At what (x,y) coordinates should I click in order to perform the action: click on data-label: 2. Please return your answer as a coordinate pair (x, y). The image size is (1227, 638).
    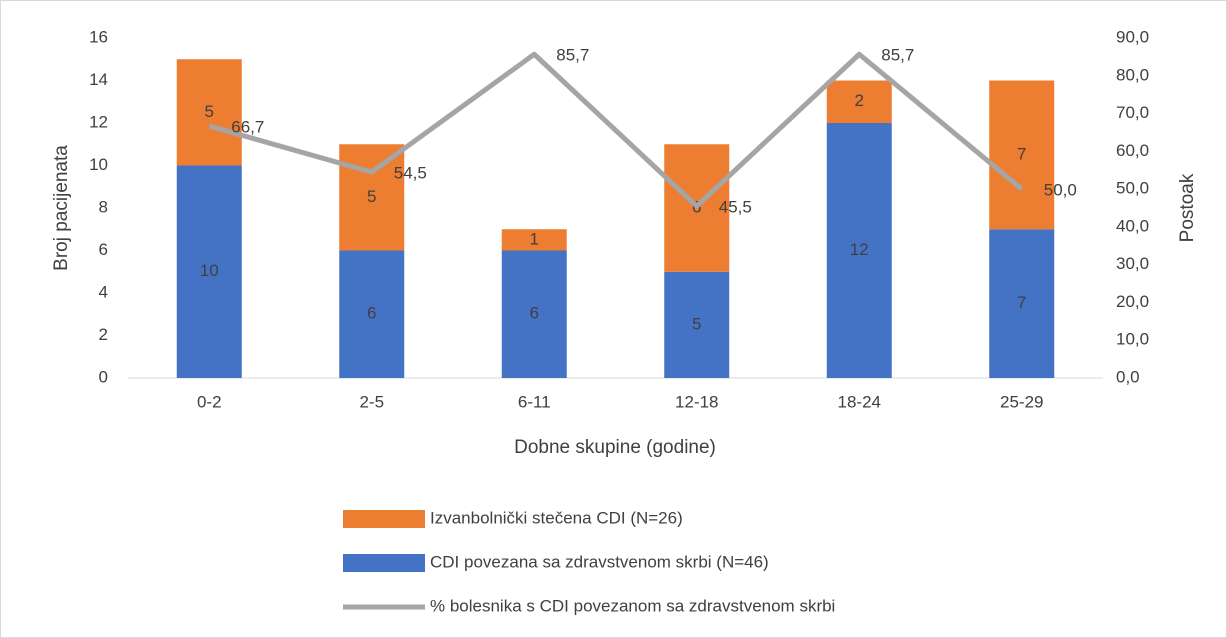
    Looking at the image, I should click on (859, 100).